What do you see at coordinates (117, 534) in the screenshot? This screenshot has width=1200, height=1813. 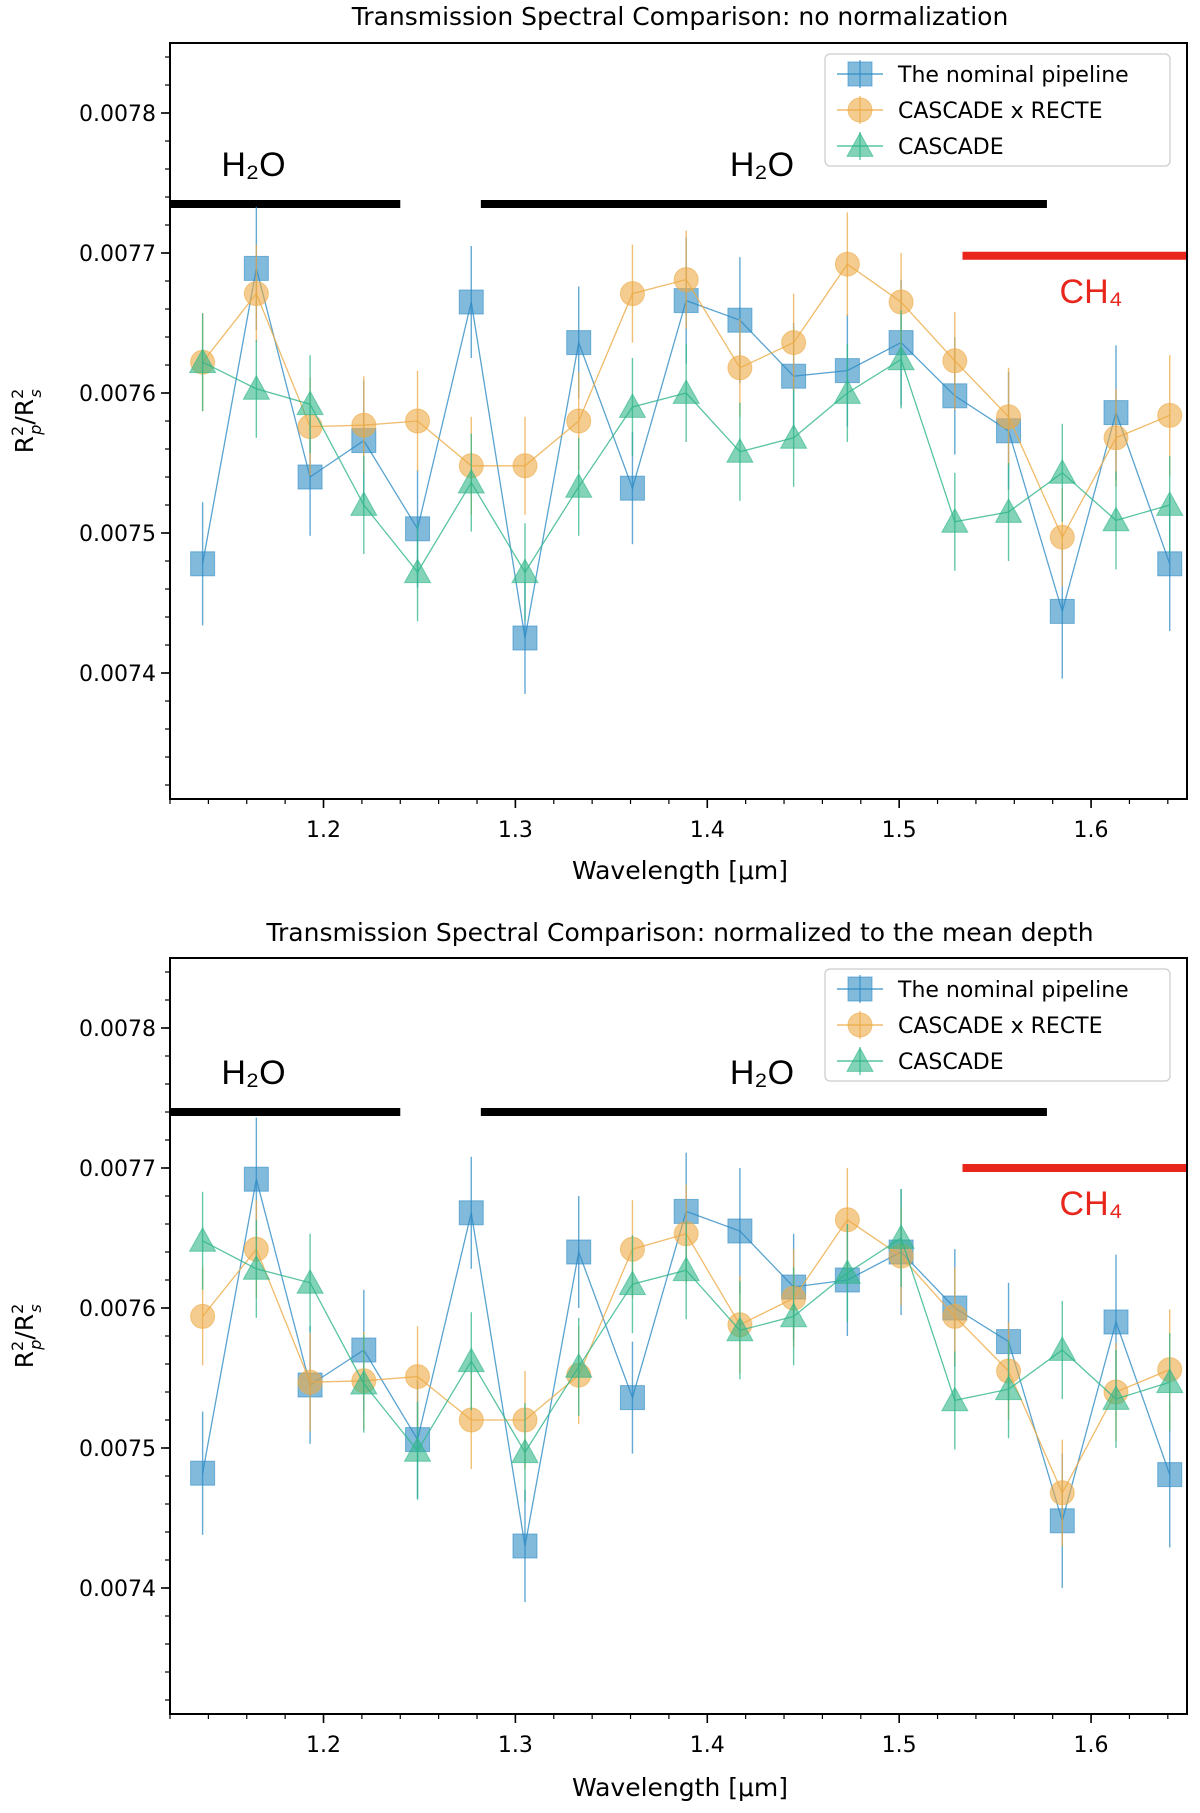 I see `y-tick-label: 0.0075` at bounding box center [117, 534].